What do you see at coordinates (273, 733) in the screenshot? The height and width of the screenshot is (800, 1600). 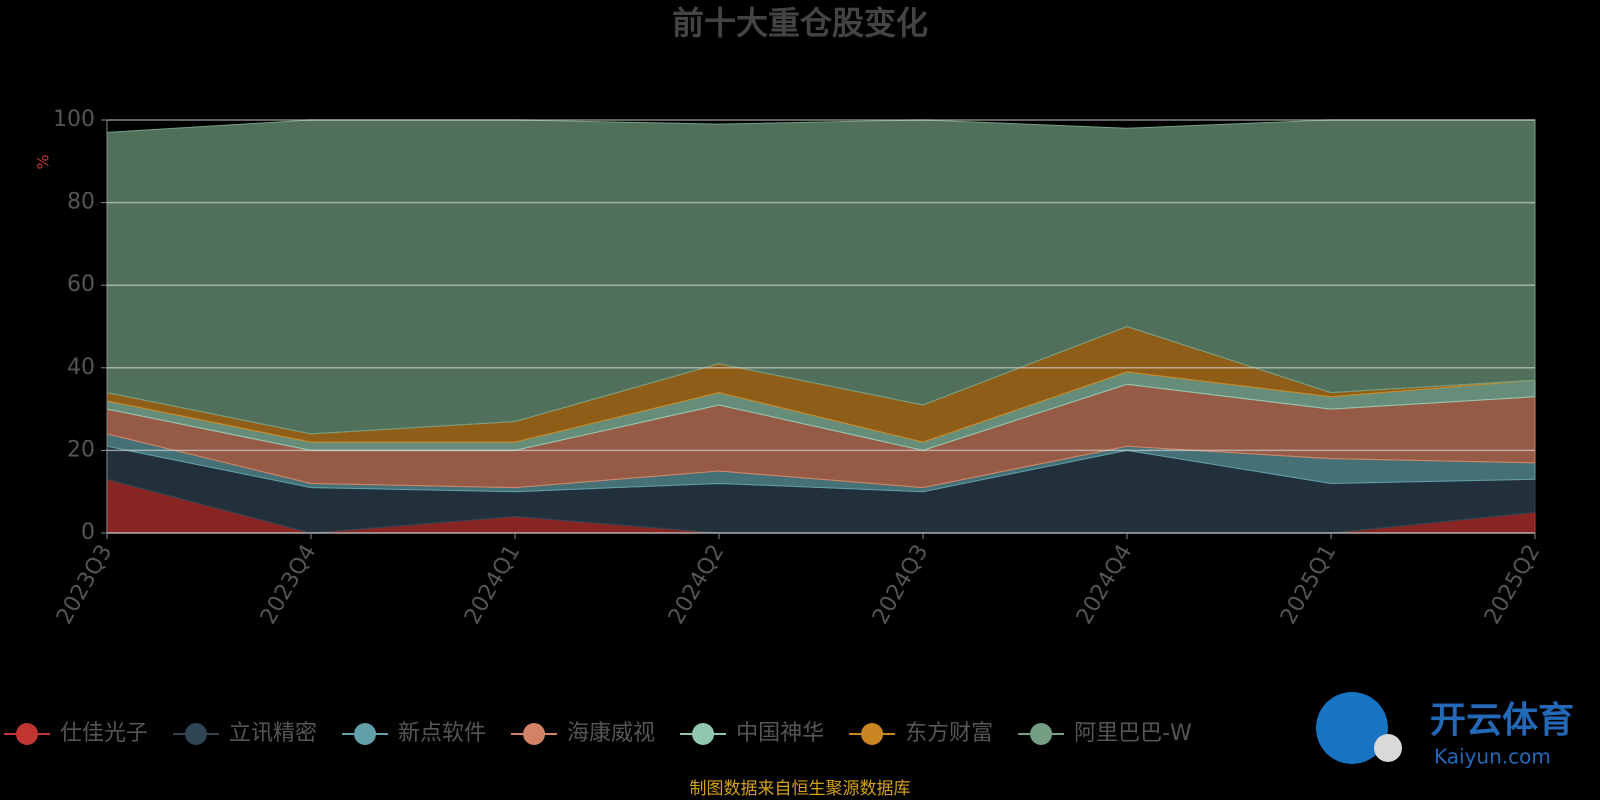 I see `legend-label: 立讯精密` at bounding box center [273, 733].